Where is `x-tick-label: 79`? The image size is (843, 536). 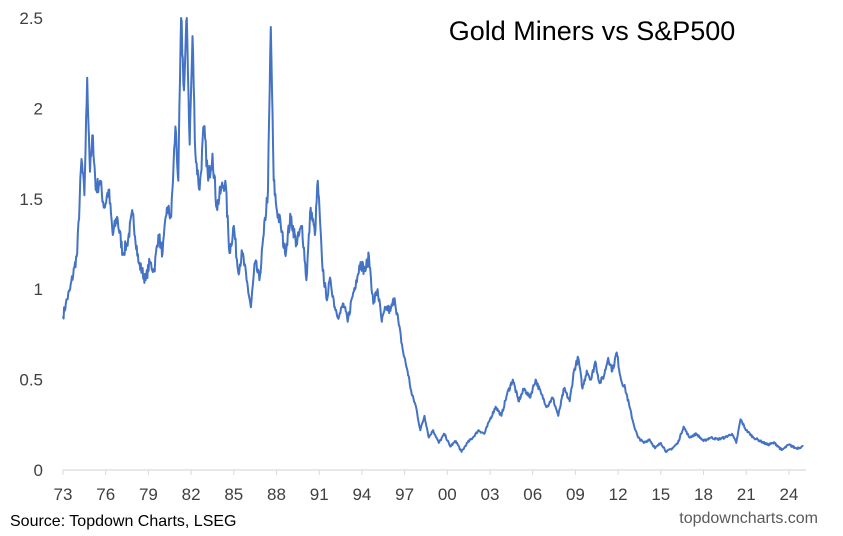 x-tick-label: 79 is located at coordinates (148, 494).